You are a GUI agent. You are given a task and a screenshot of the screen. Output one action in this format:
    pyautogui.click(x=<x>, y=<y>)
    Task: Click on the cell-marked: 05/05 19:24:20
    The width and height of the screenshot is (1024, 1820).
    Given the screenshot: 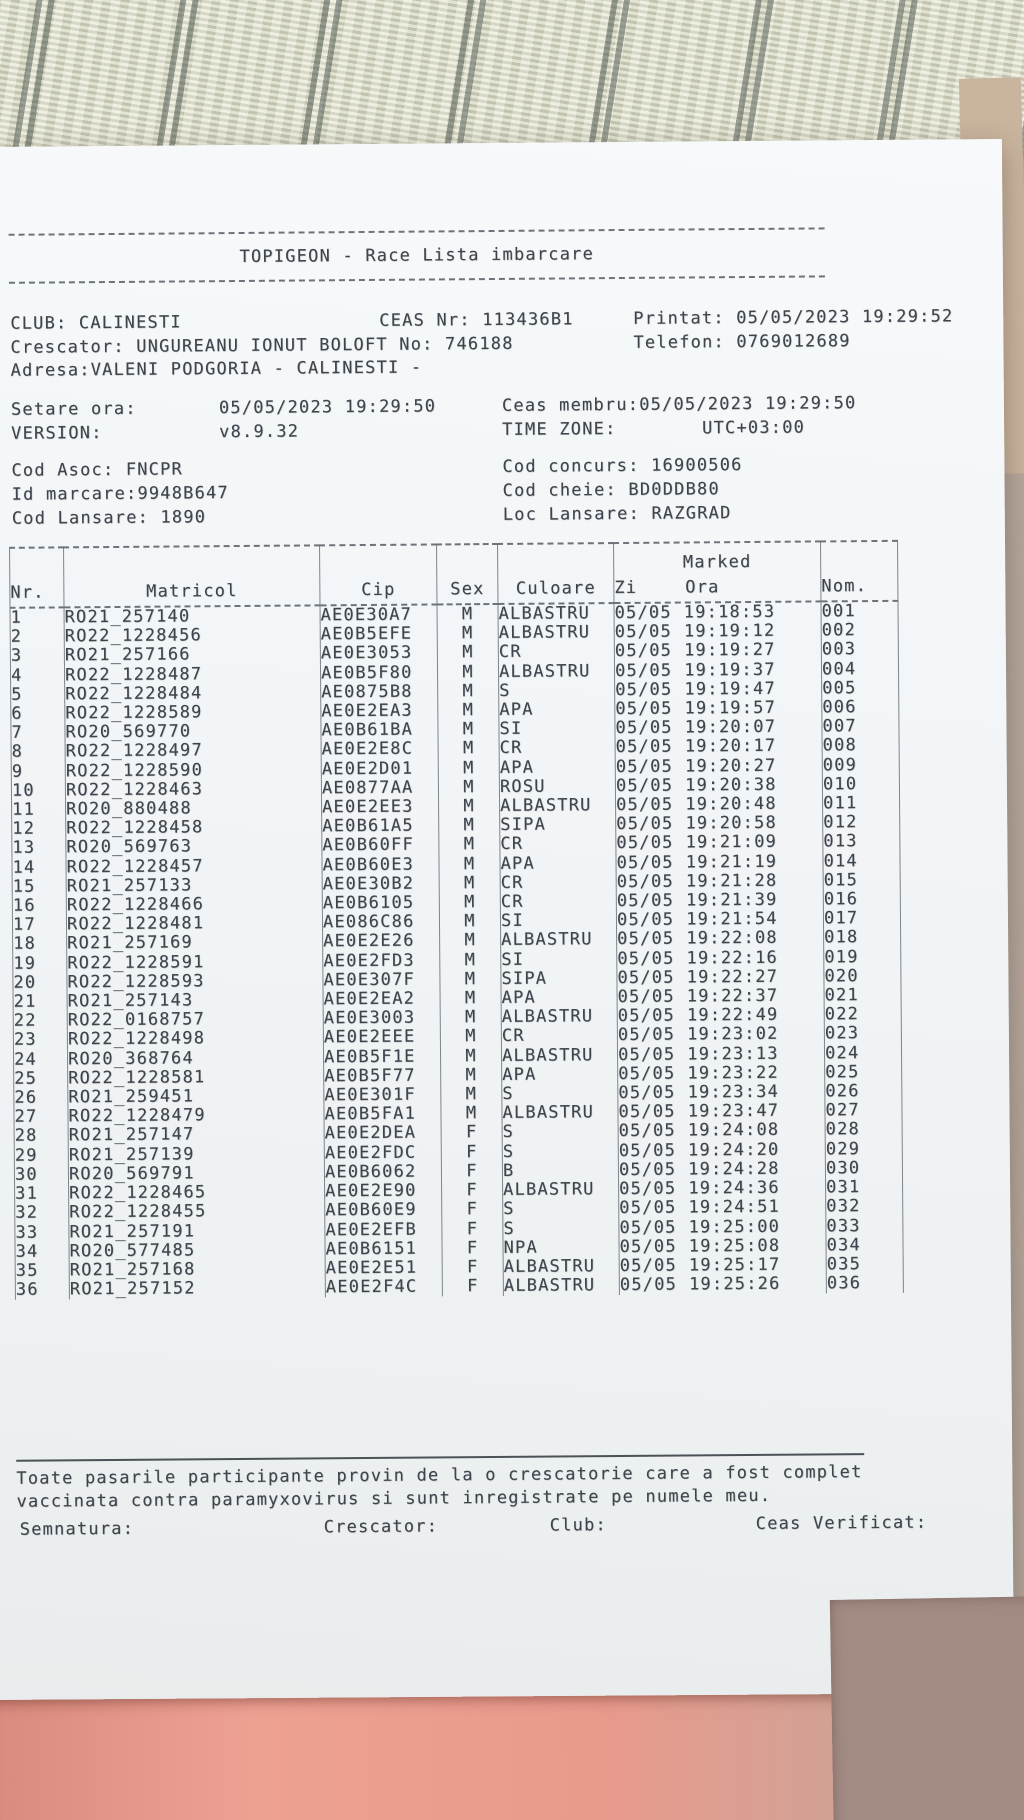 What is the action you would take?
    pyautogui.click(x=722, y=1150)
    